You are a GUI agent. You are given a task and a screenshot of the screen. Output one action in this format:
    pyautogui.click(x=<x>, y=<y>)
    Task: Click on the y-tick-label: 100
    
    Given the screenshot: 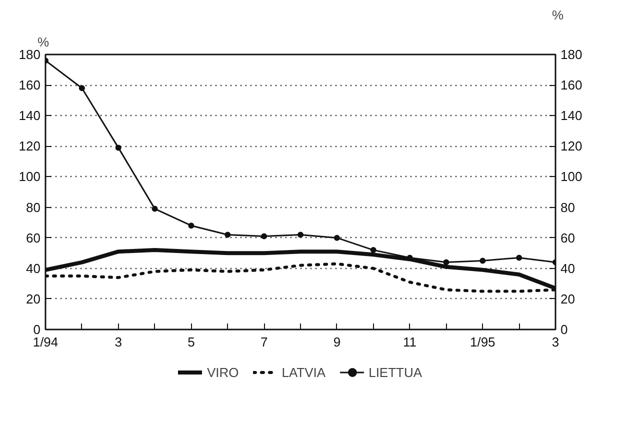 What is the action you would take?
    pyautogui.click(x=29, y=176)
    